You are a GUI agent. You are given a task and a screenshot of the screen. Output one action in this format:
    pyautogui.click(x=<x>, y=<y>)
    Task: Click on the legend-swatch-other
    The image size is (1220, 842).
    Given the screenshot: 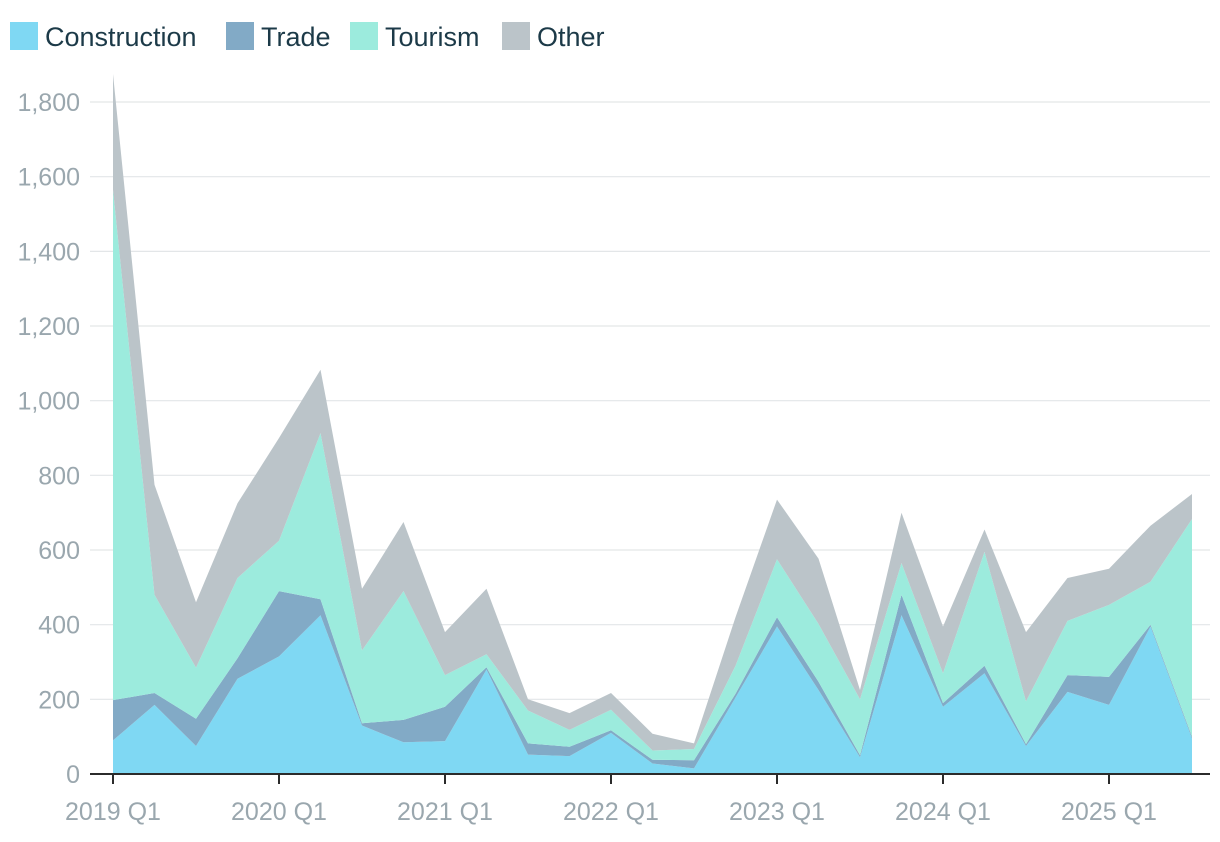 What is the action you would take?
    pyautogui.click(x=516, y=36)
    